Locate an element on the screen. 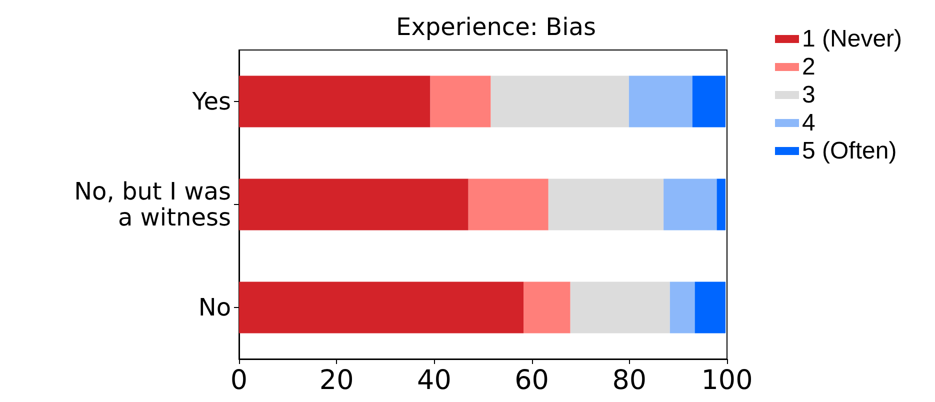 This screenshot has height=402, width=935. legend-label: 2 is located at coordinates (809, 67).